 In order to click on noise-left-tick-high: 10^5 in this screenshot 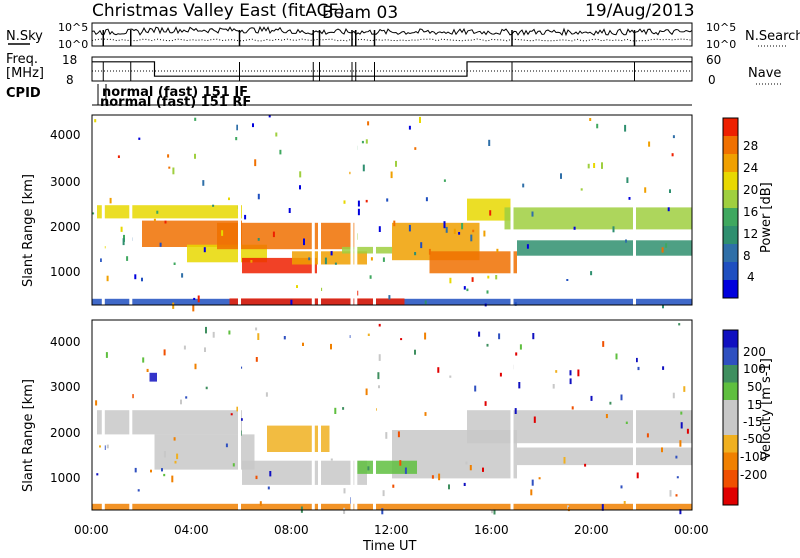, I will do `click(73, 27)`.